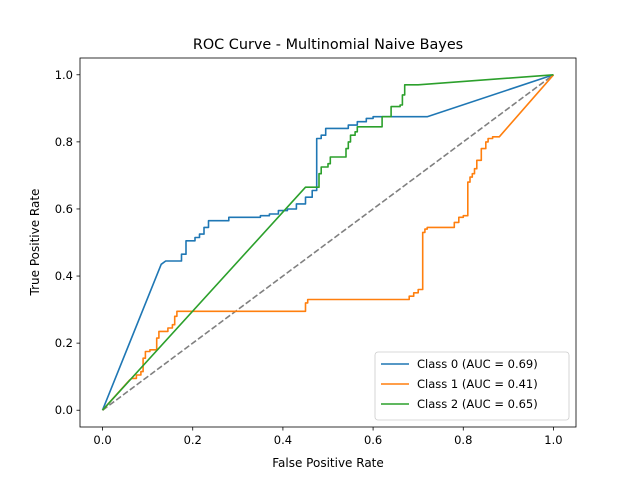  What do you see at coordinates (64, 343) in the screenshot?
I see `y-tick-label: 0.2` at bounding box center [64, 343].